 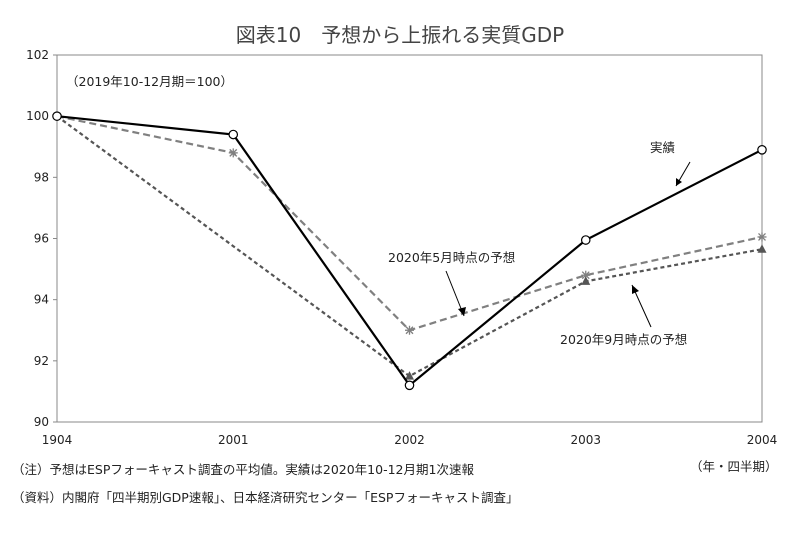 I want to click on x-tick-label: 2001, so click(x=233, y=440).